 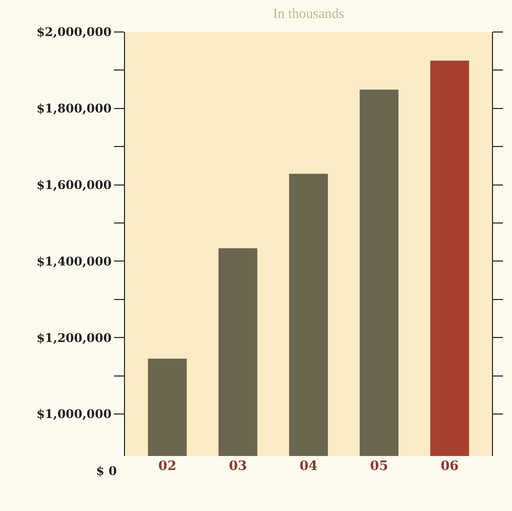 What do you see at coordinates (308, 14) in the screenshot?
I see `chart-subtitle: In thousands` at bounding box center [308, 14].